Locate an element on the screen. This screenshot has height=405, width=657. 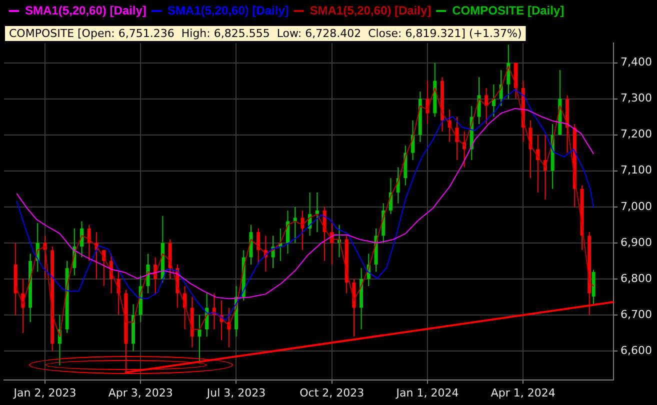
y-tick-label: 6,900 is located at coordinates (636, 242).